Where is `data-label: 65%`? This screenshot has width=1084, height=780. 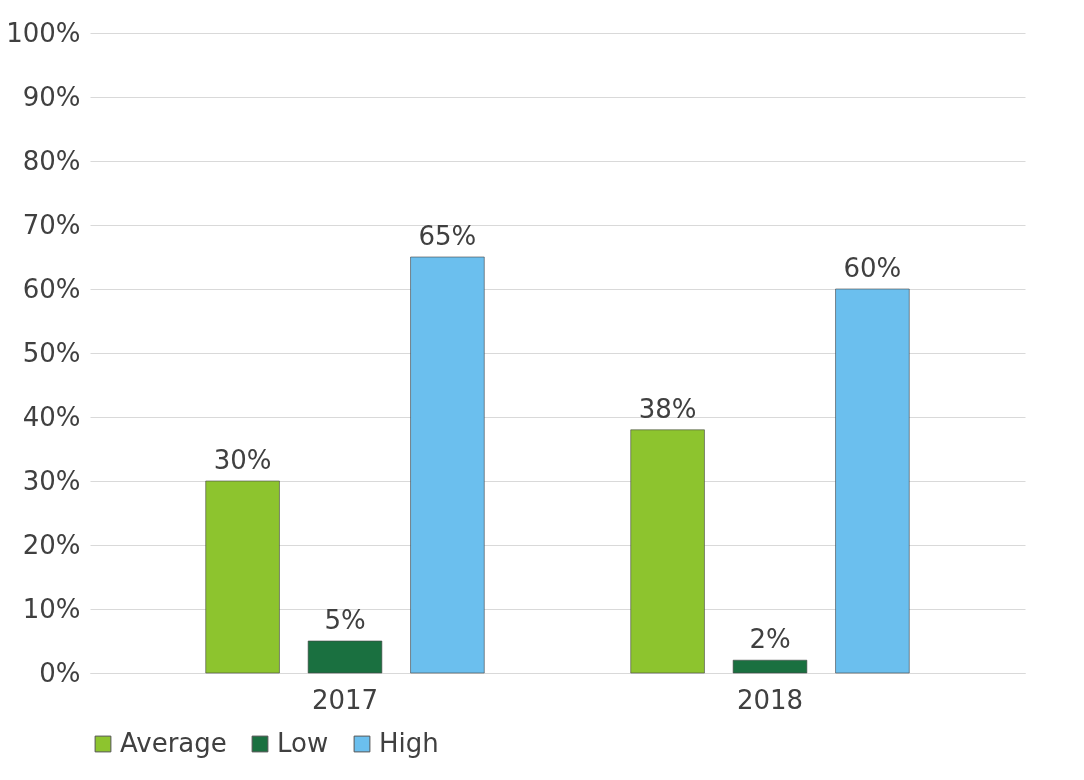
data-label: 65% is located at coordinates (447, 236).